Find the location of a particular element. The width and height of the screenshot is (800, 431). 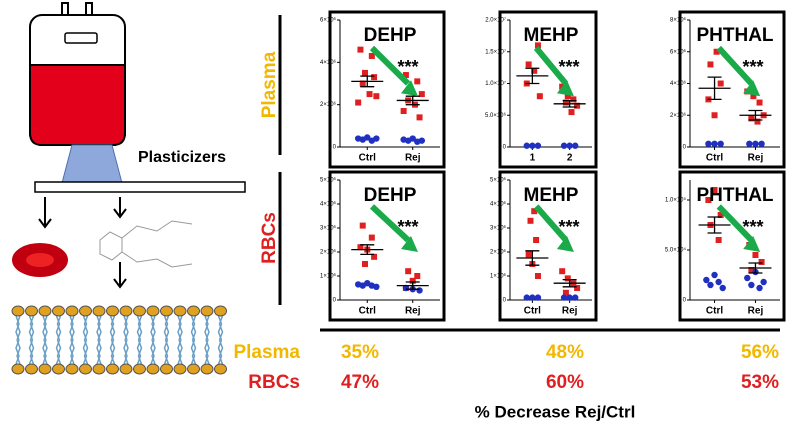

y-tick-label: 1.0×10⁷ is located at coordinates (495, 83).